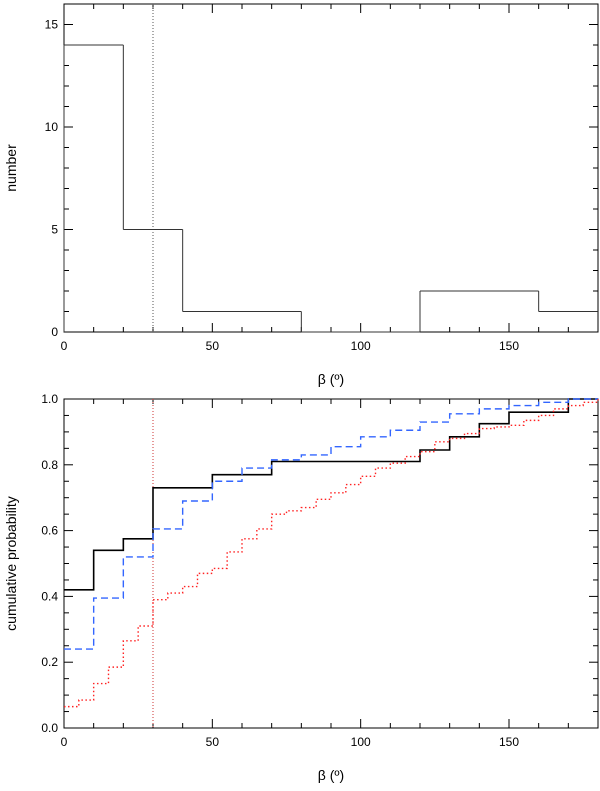  What do you see at coordinates (49, 728) in the screenshot?
I see `y-tick-label: 0.0` at bounding box center [49, 728].